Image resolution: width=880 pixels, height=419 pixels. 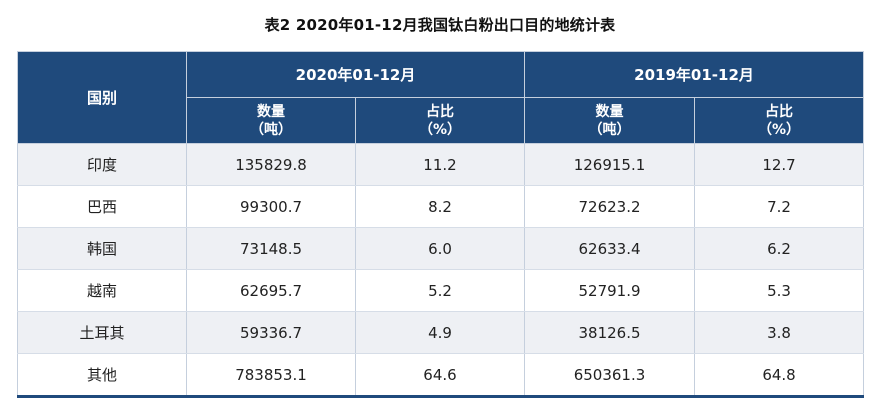 I want to click on share-2019-cell: 12.7, so click(x=779, y=164).